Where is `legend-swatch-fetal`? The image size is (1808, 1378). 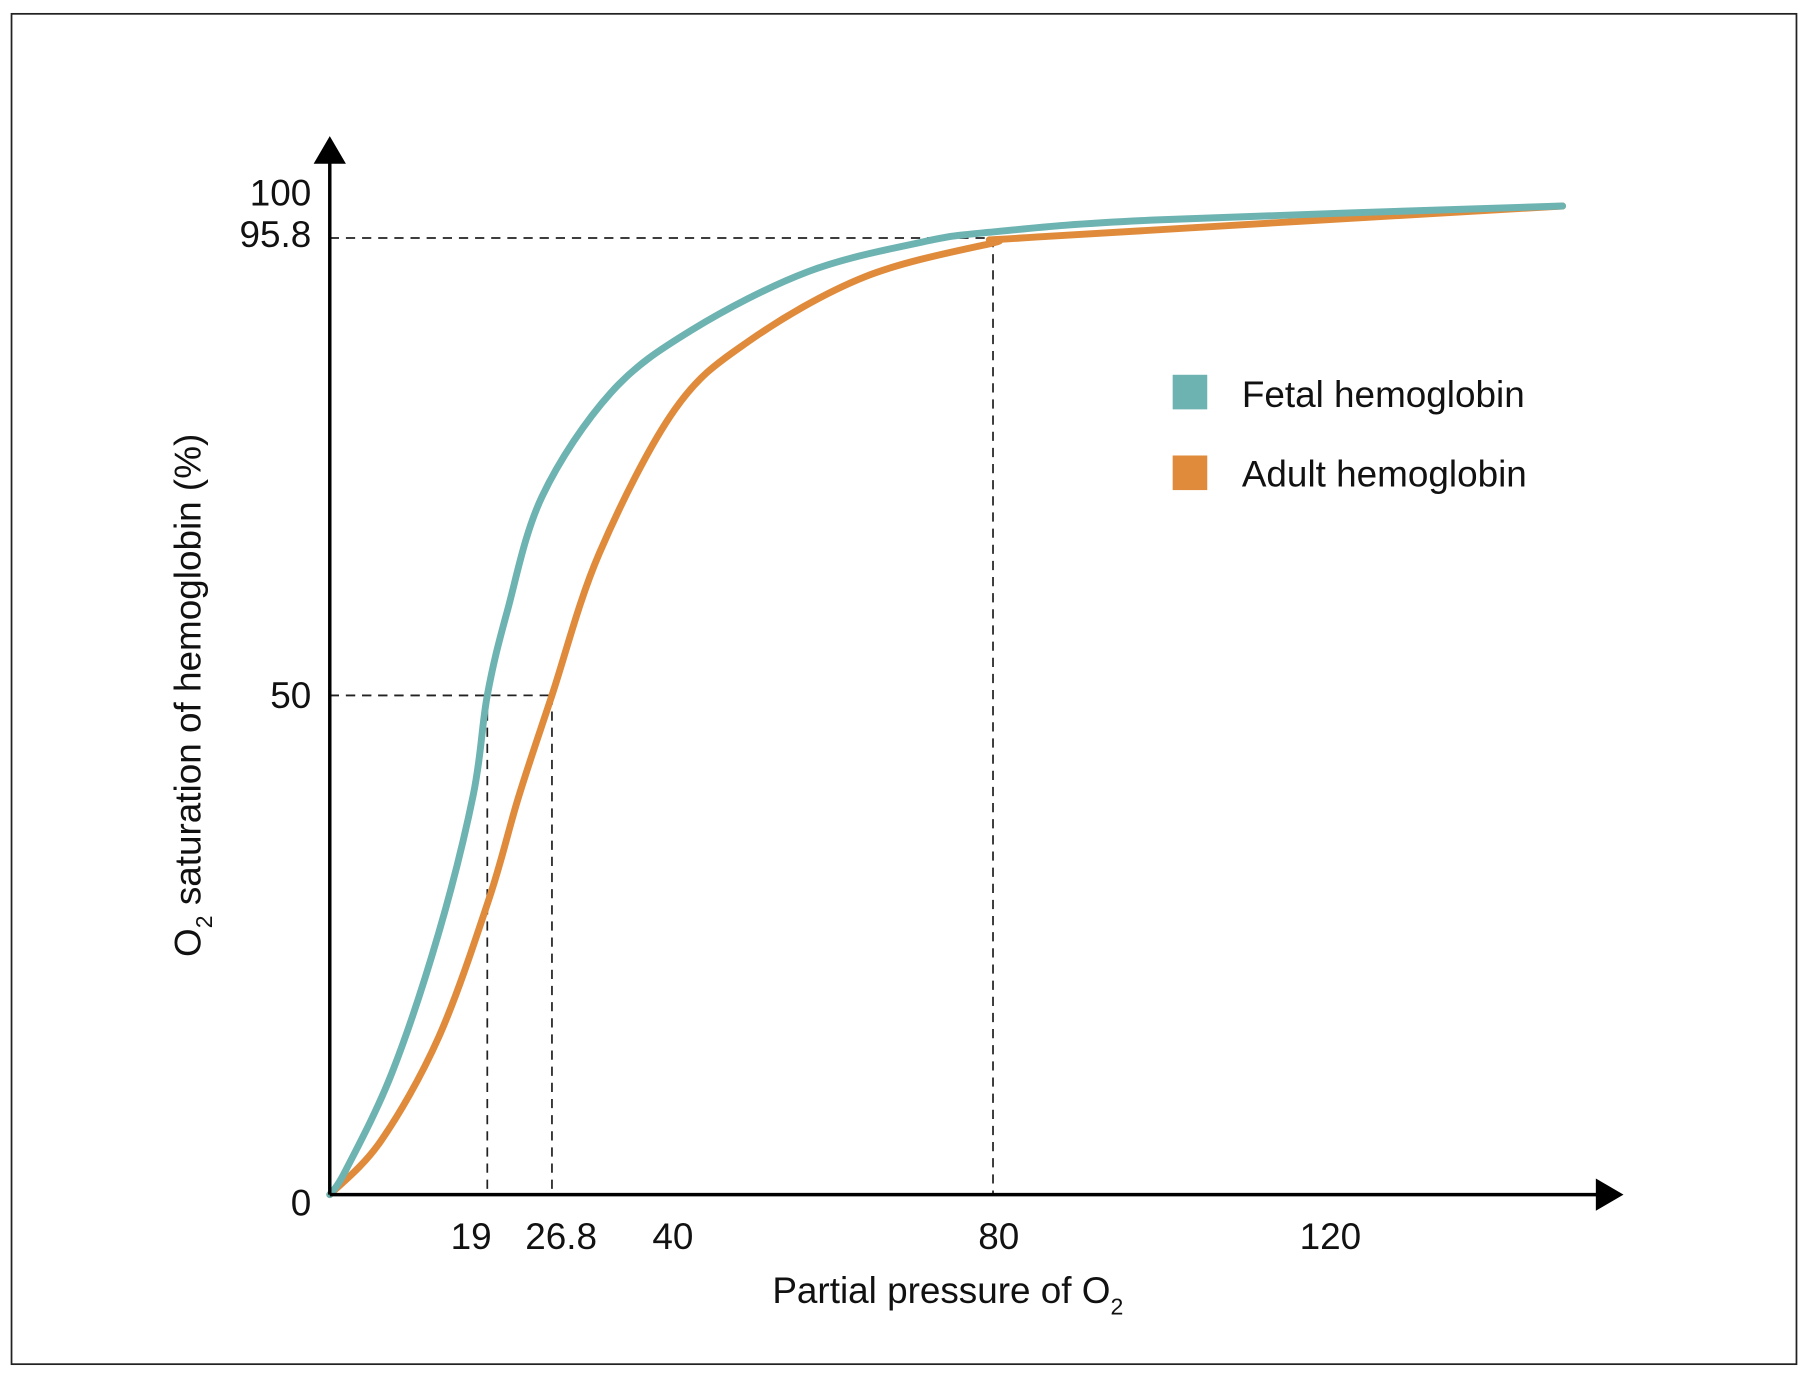
legend-swatch-fetal is located at coordinates (1190, 392).